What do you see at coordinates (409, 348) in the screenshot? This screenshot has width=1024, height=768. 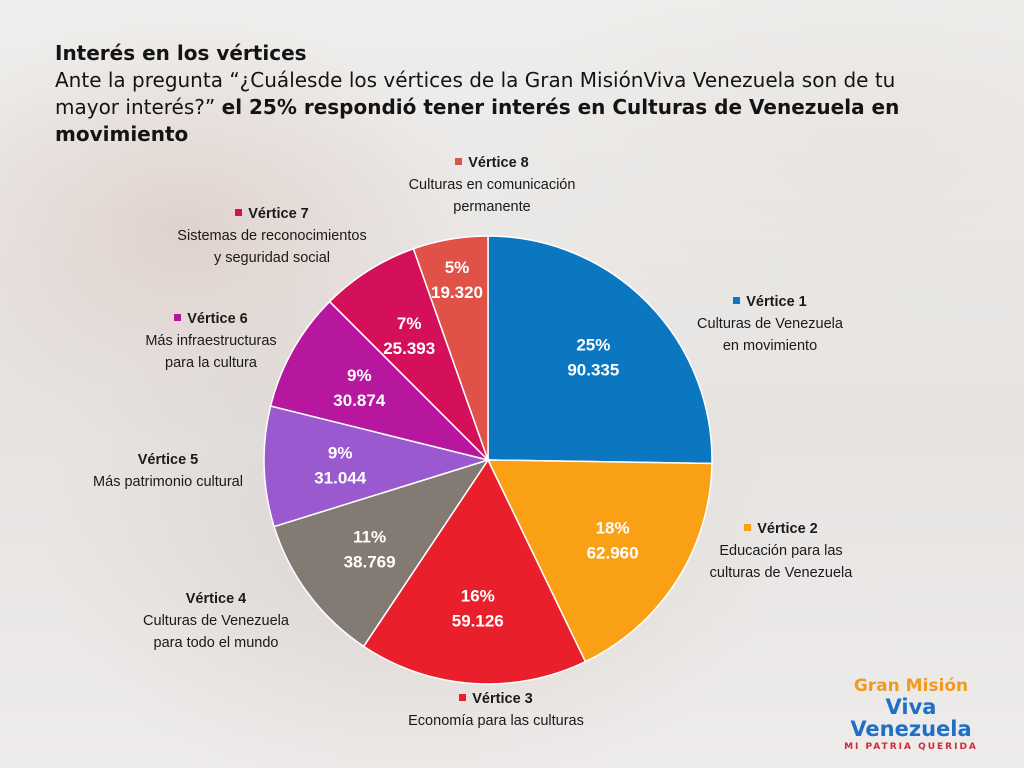 I see `slice-value-7: 25.393` at bounding box center [409, 348].